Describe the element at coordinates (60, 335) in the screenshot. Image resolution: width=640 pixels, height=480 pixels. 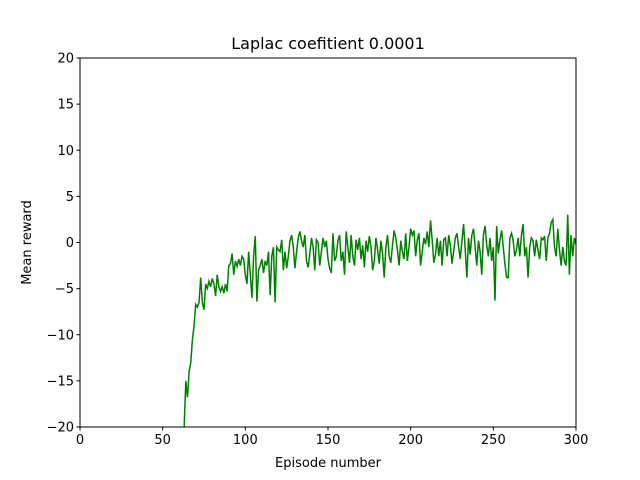
I see `y-tick-label: −10` at that location.